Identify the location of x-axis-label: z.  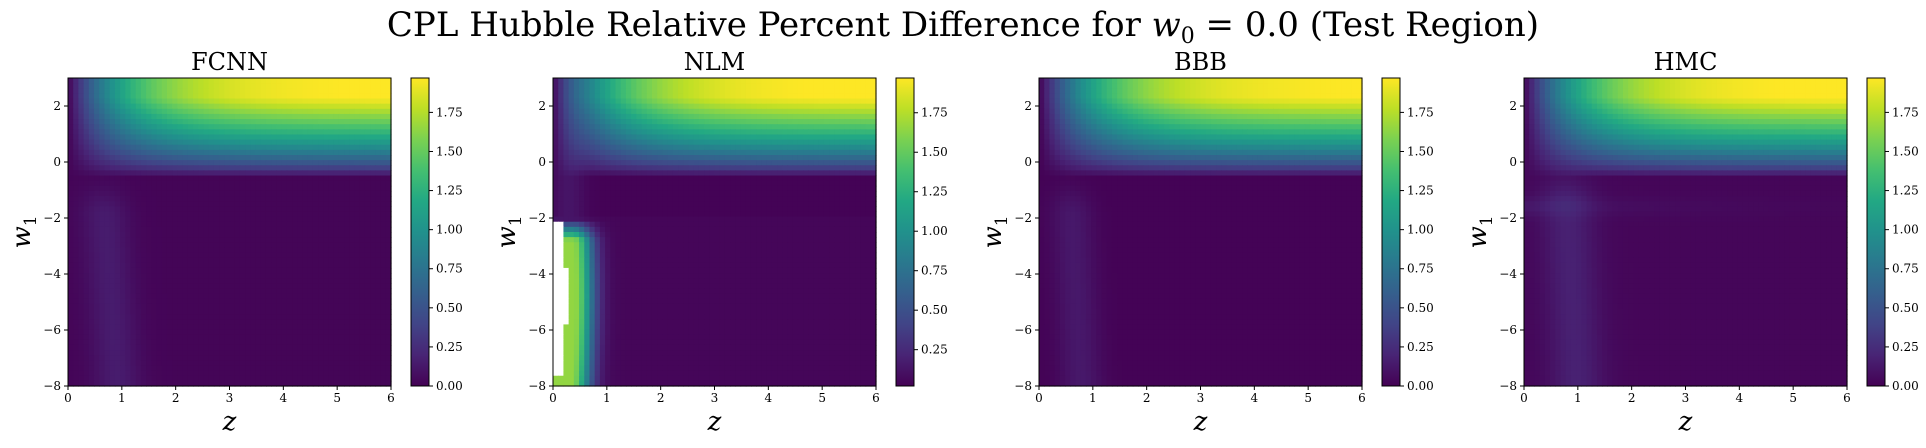
(229, 422).